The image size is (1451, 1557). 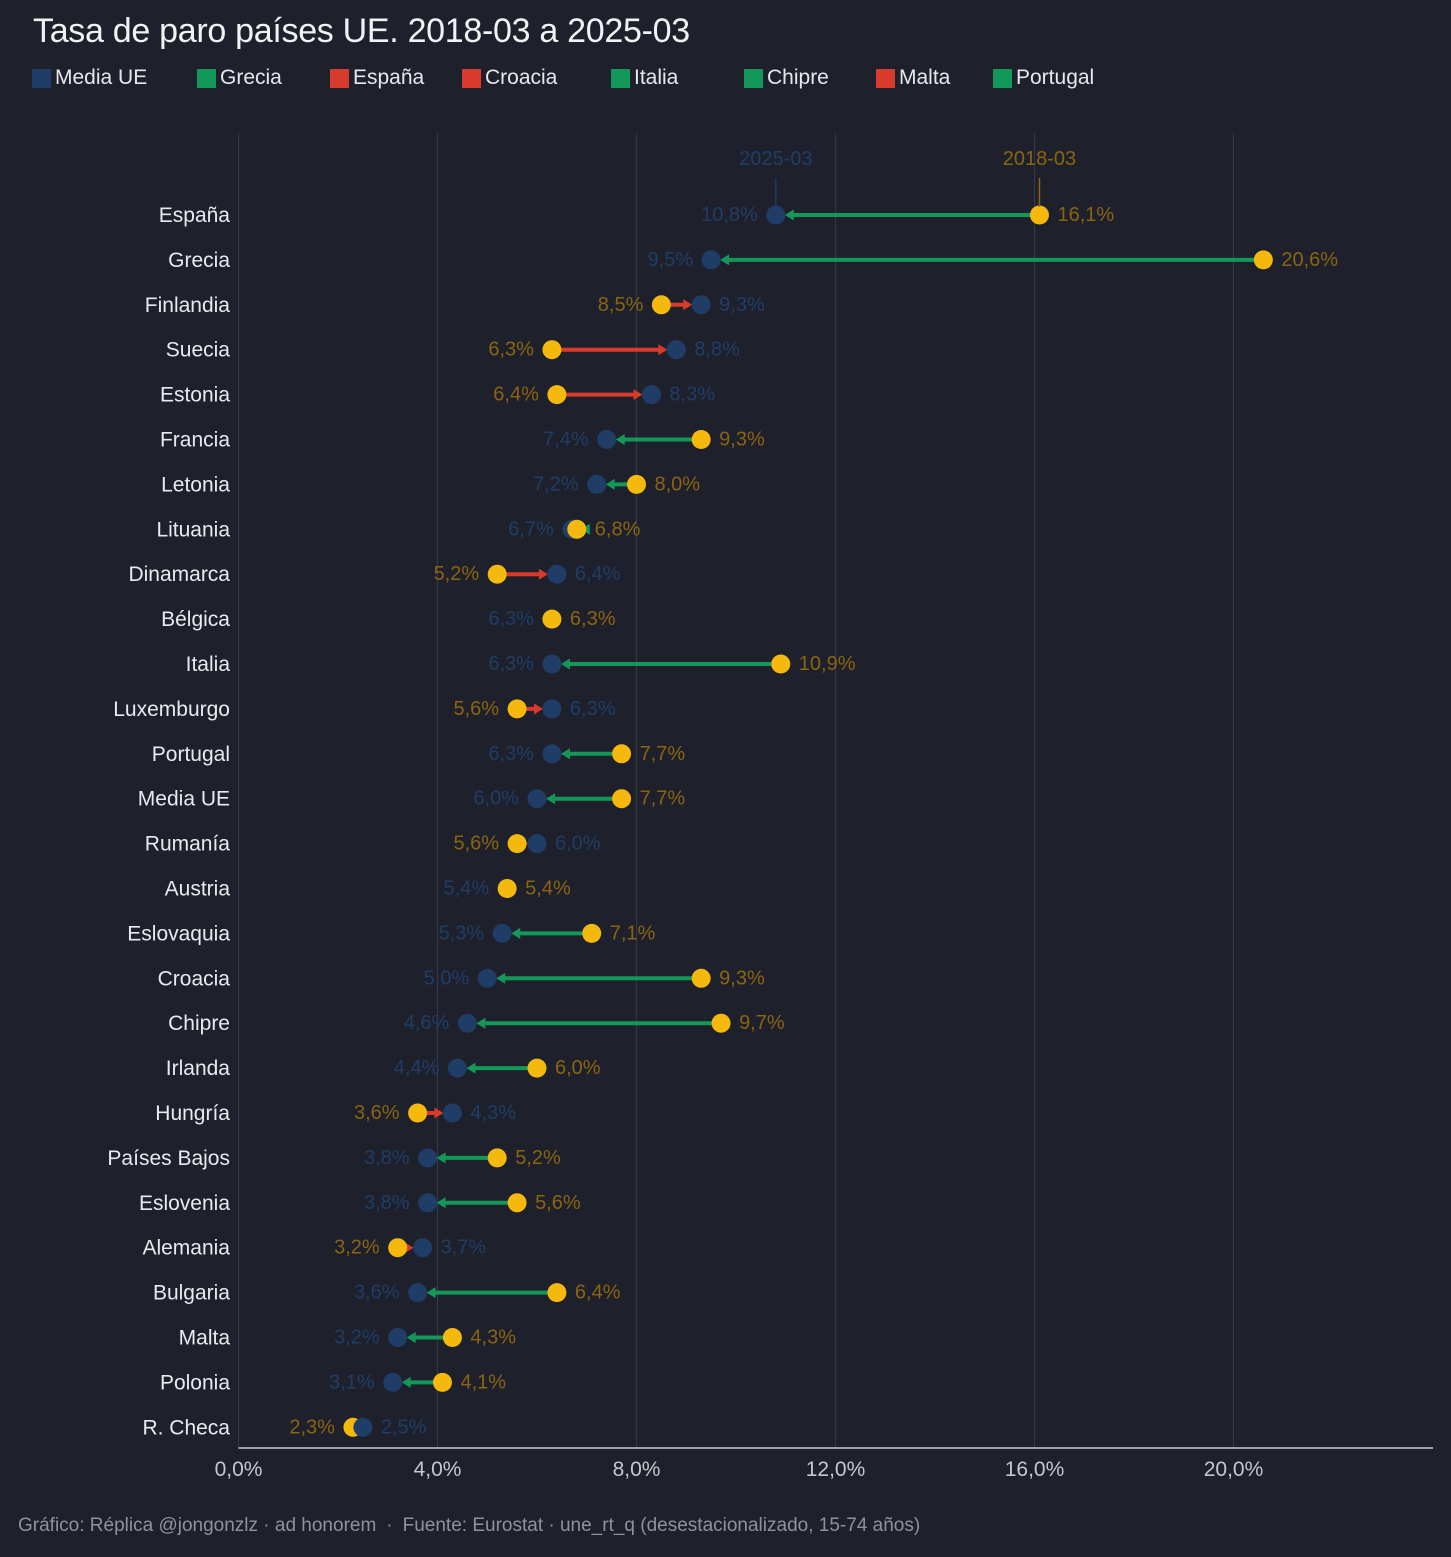 What do you see at coordinates (511, 619) in the screenshot?
I see `value-label-2025: 6,3%` at bounding box center [511, 619].